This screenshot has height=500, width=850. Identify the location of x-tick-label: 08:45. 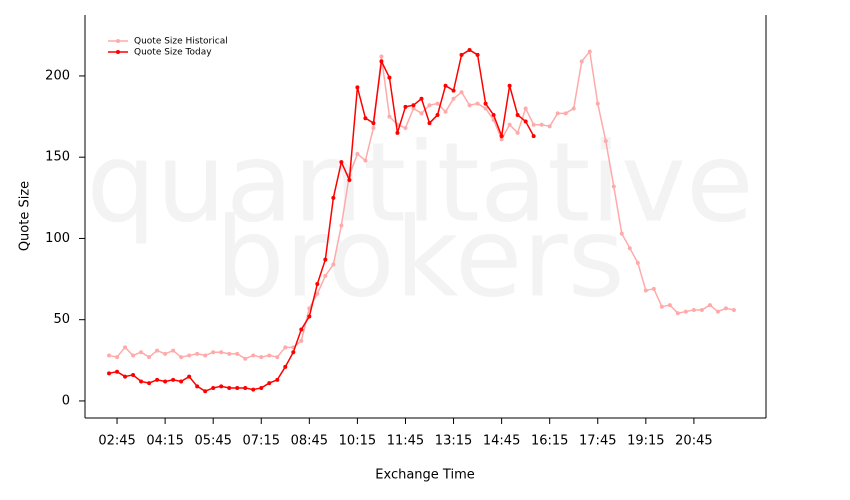
(309, 441).